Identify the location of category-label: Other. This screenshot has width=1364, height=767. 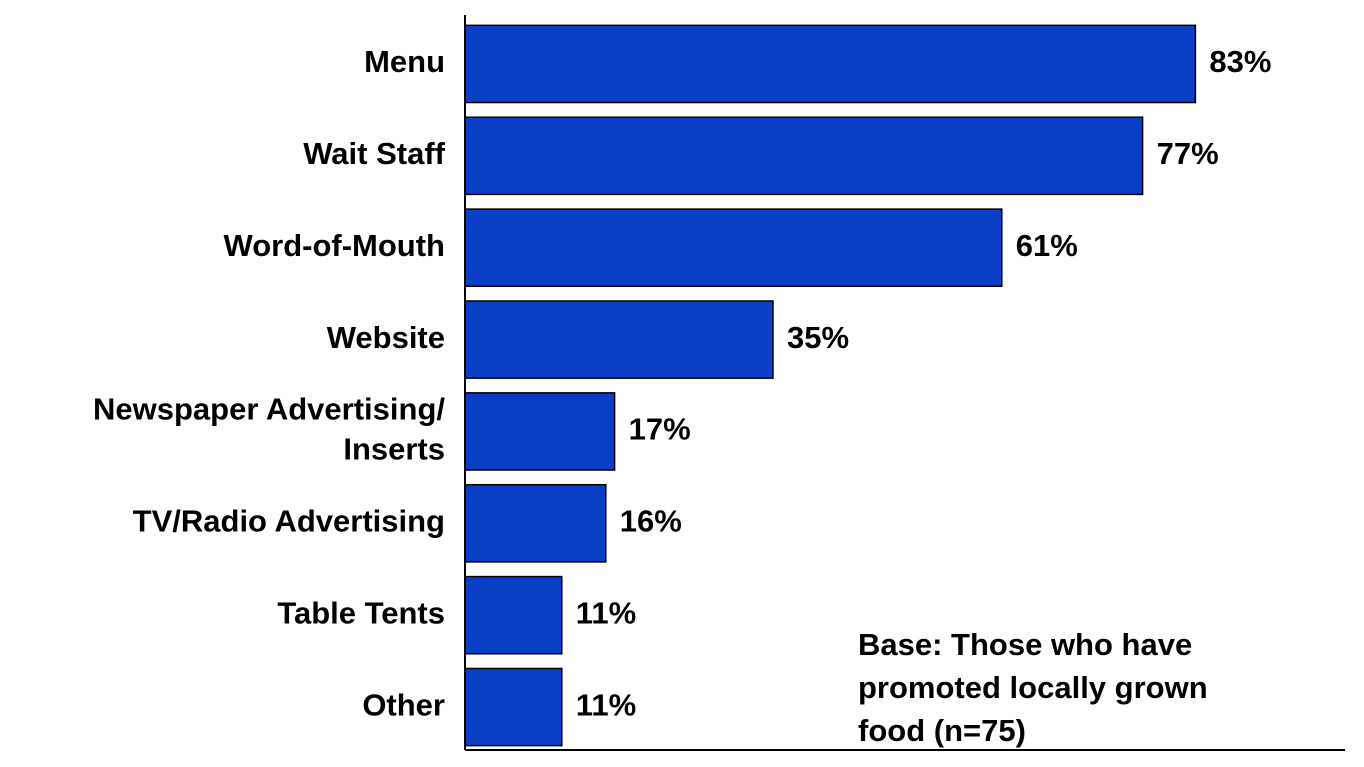
(403, 704).